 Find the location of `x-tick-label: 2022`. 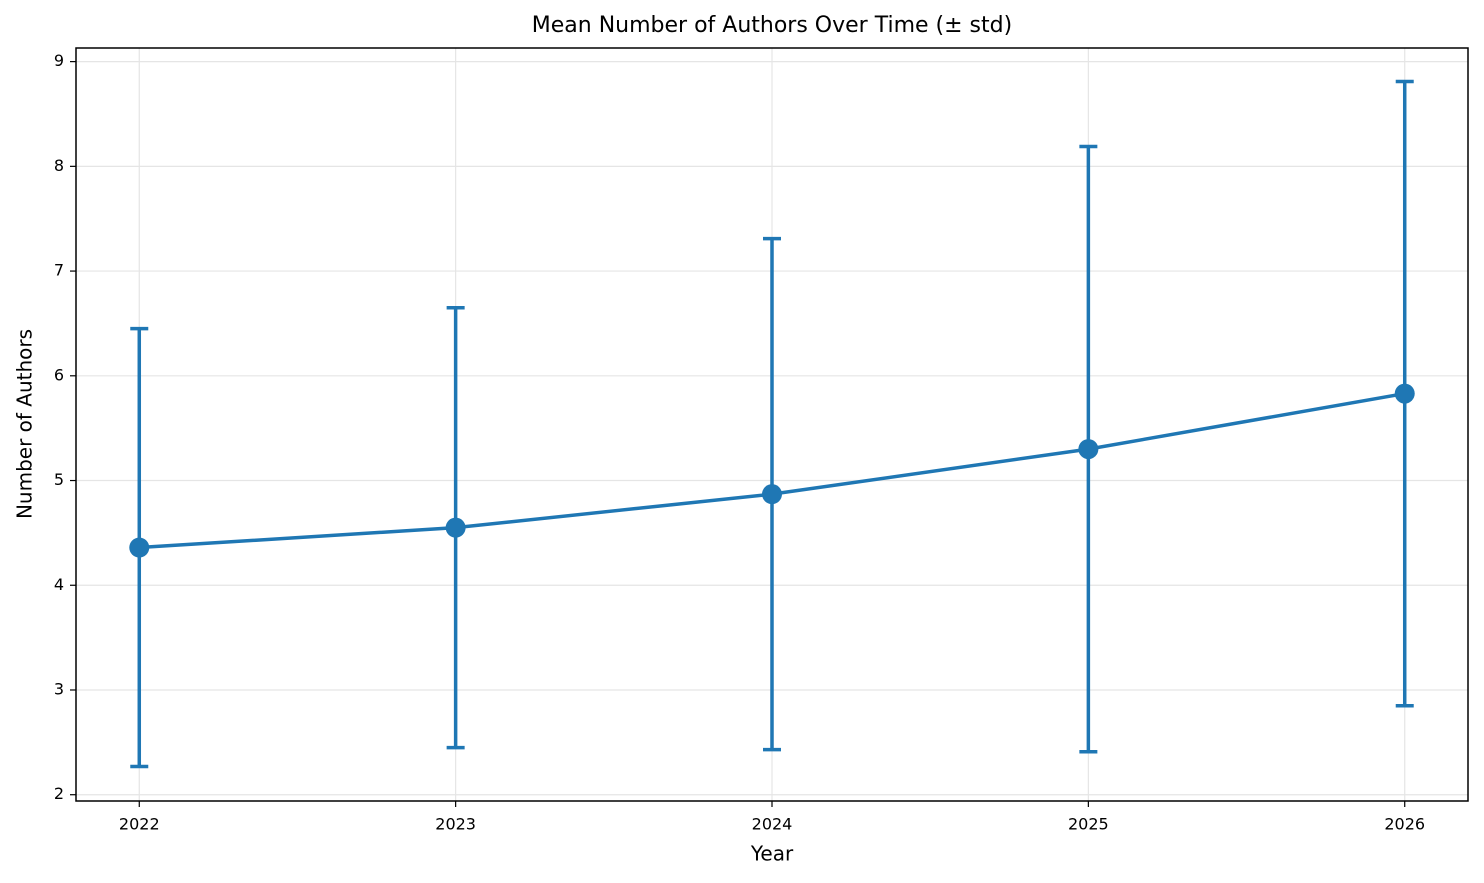

x-tick-label: 2022 is located at coordinates (139, 824).